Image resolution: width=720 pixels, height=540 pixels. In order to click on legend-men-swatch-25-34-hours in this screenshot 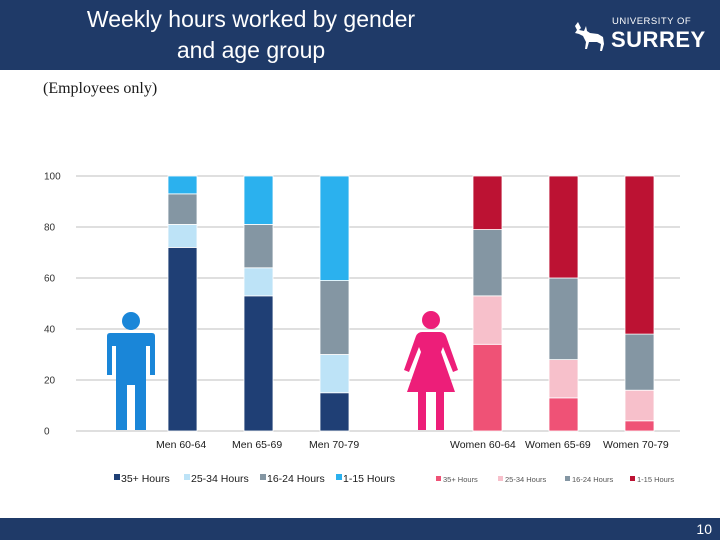, I will do `click(187, 477)`.